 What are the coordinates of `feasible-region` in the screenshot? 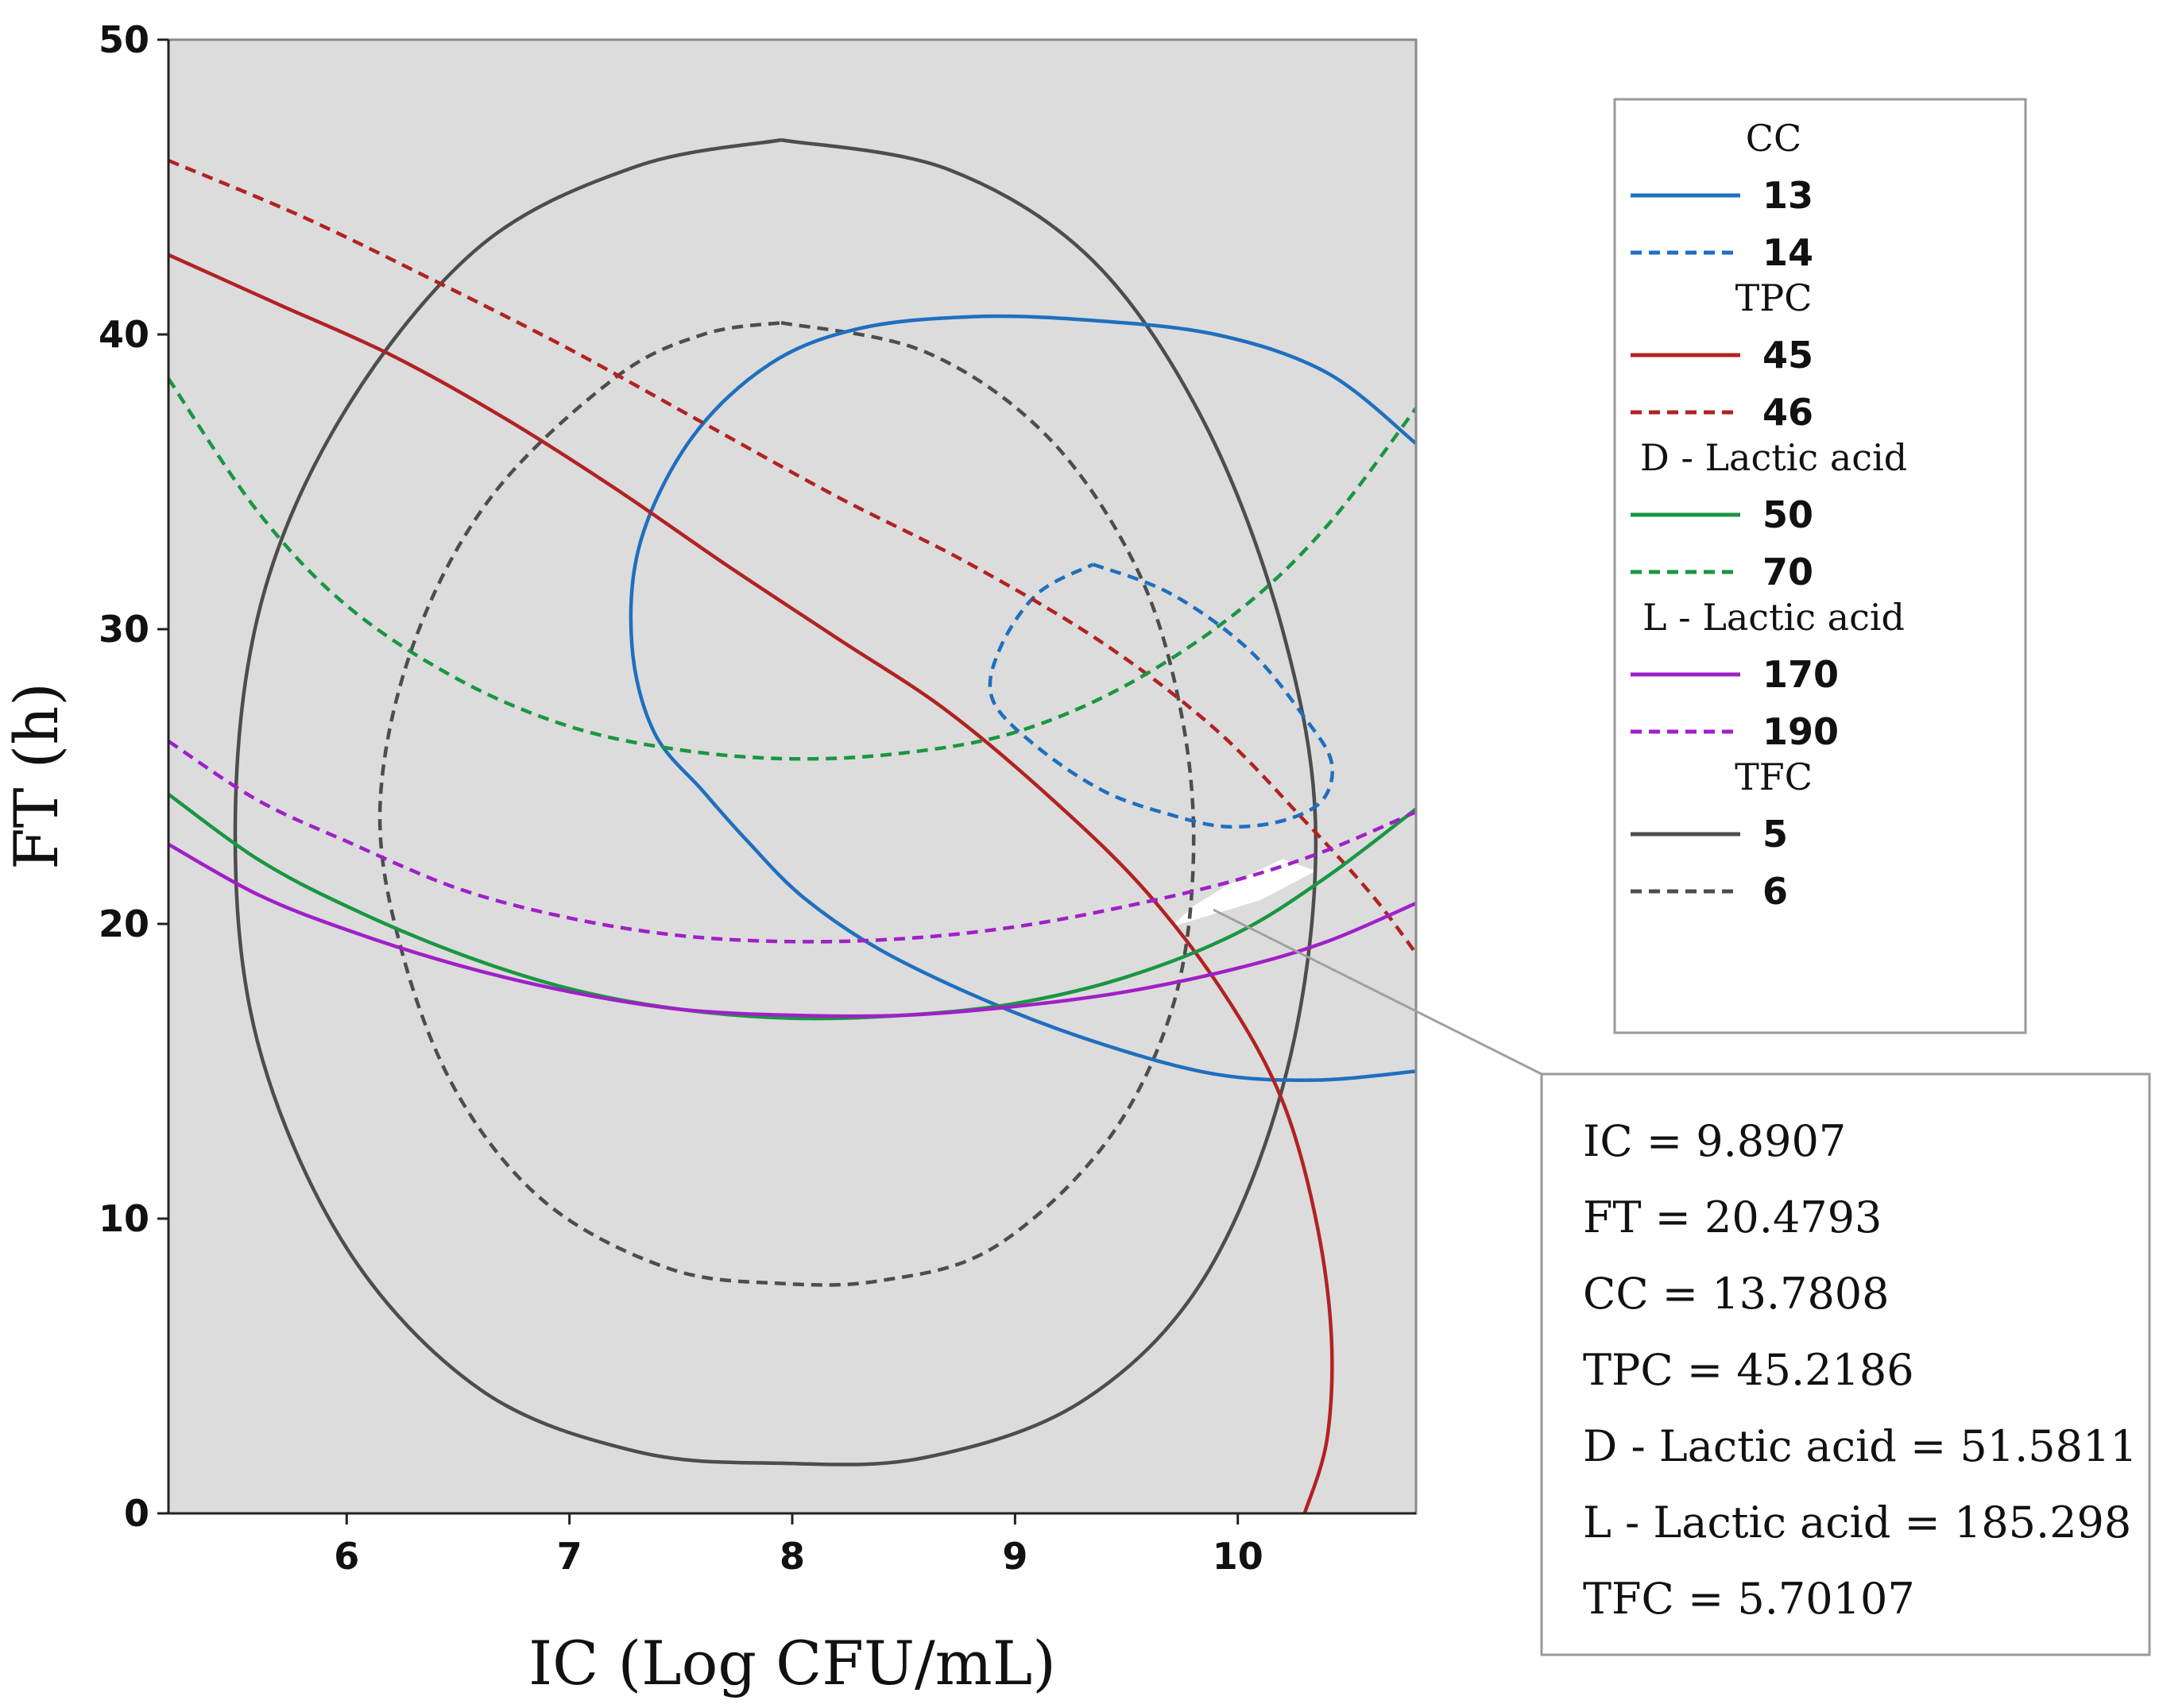 It's located at (1243, 893).